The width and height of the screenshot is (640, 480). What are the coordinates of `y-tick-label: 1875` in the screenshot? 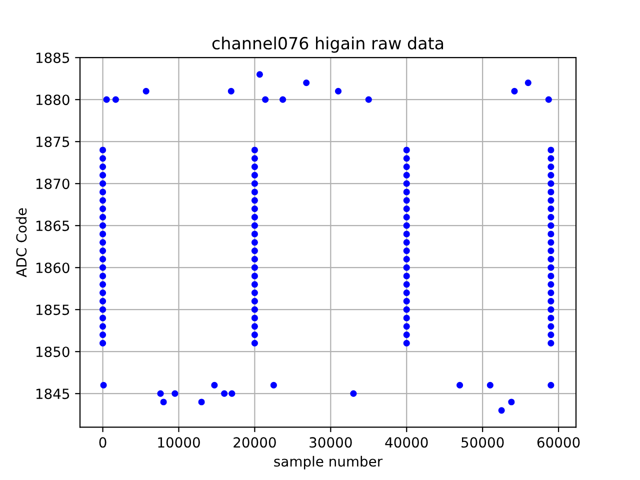 It's located at (53, 142).